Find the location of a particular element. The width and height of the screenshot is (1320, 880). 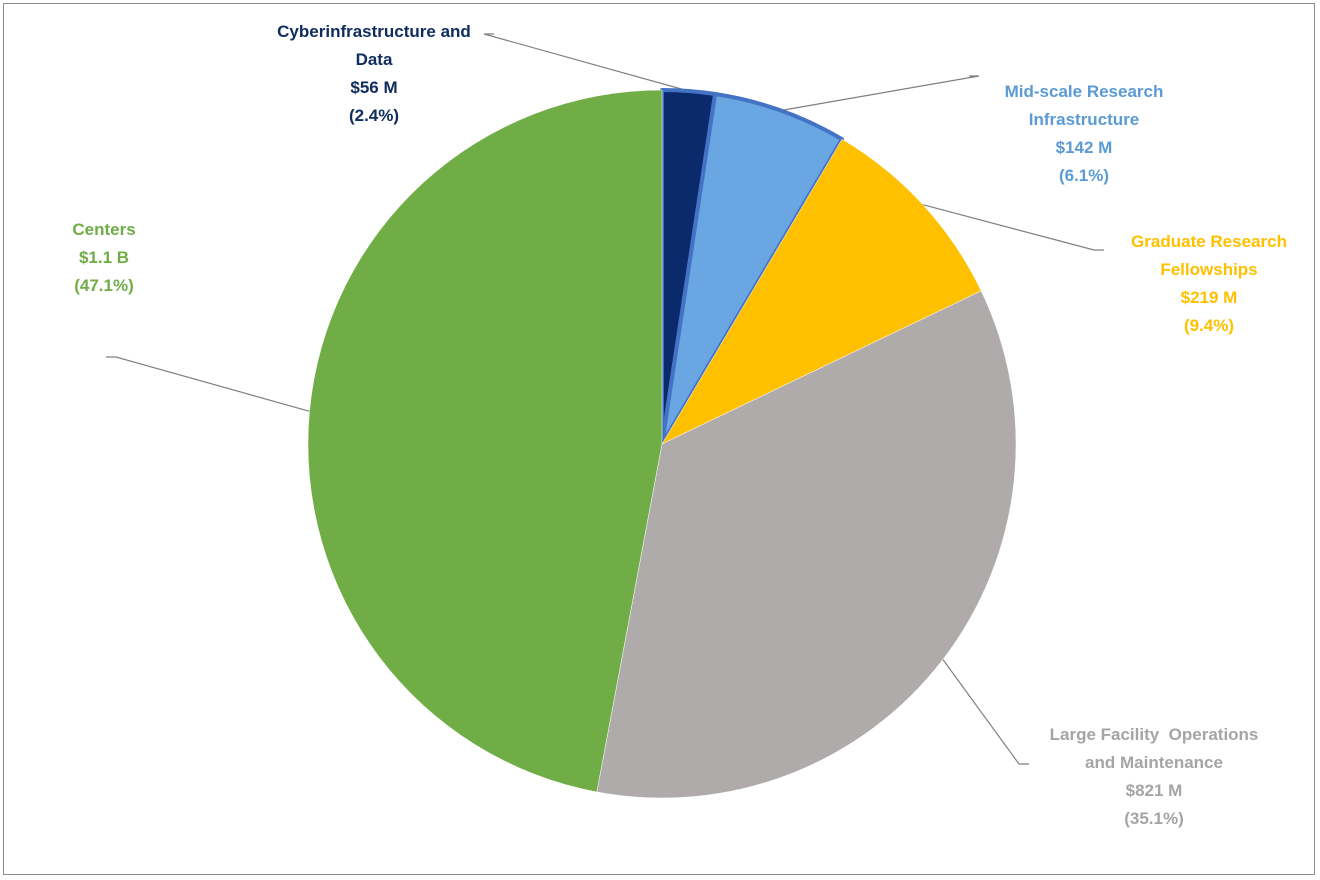

label-mid-scale-value: $142 M is located at coordinates (1084, 147).